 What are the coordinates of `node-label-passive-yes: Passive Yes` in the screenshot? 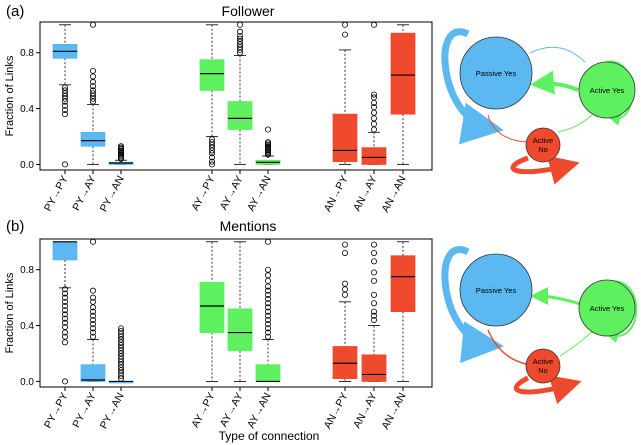 It's located at (496, 73).